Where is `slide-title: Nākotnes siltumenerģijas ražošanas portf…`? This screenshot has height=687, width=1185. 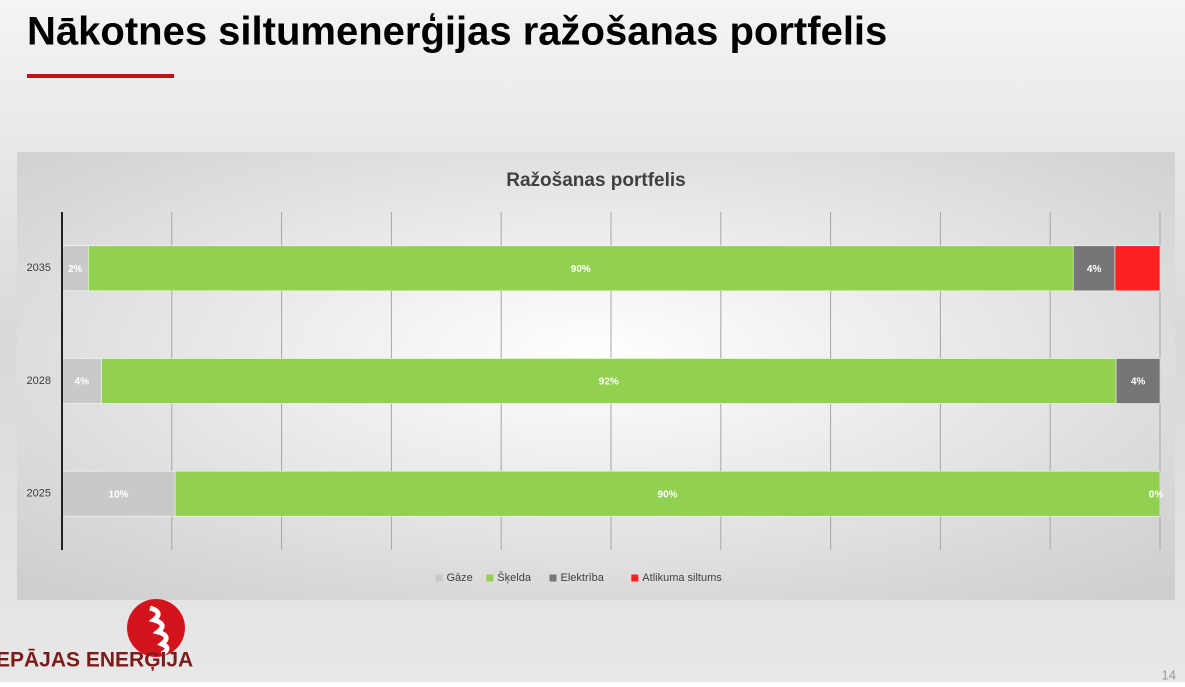
slide-title: Nākotnes siltumenerģijas ražošanas portf… is located at coordinates (457, 32).